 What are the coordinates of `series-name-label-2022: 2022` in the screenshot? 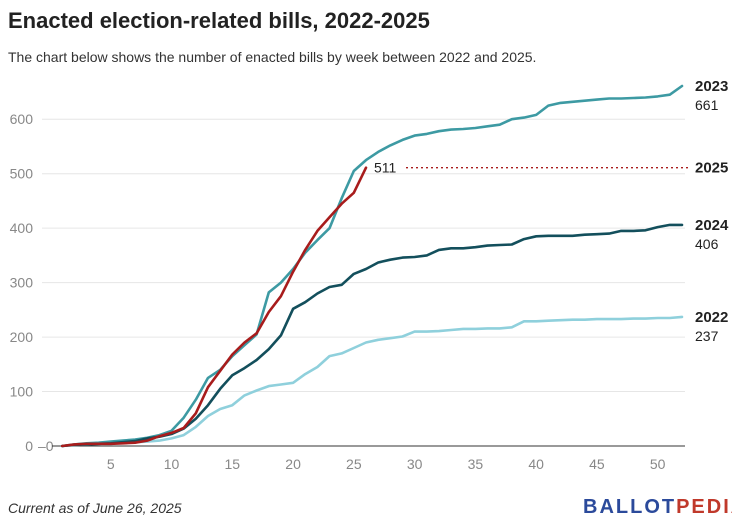 It's located at (711, 317).